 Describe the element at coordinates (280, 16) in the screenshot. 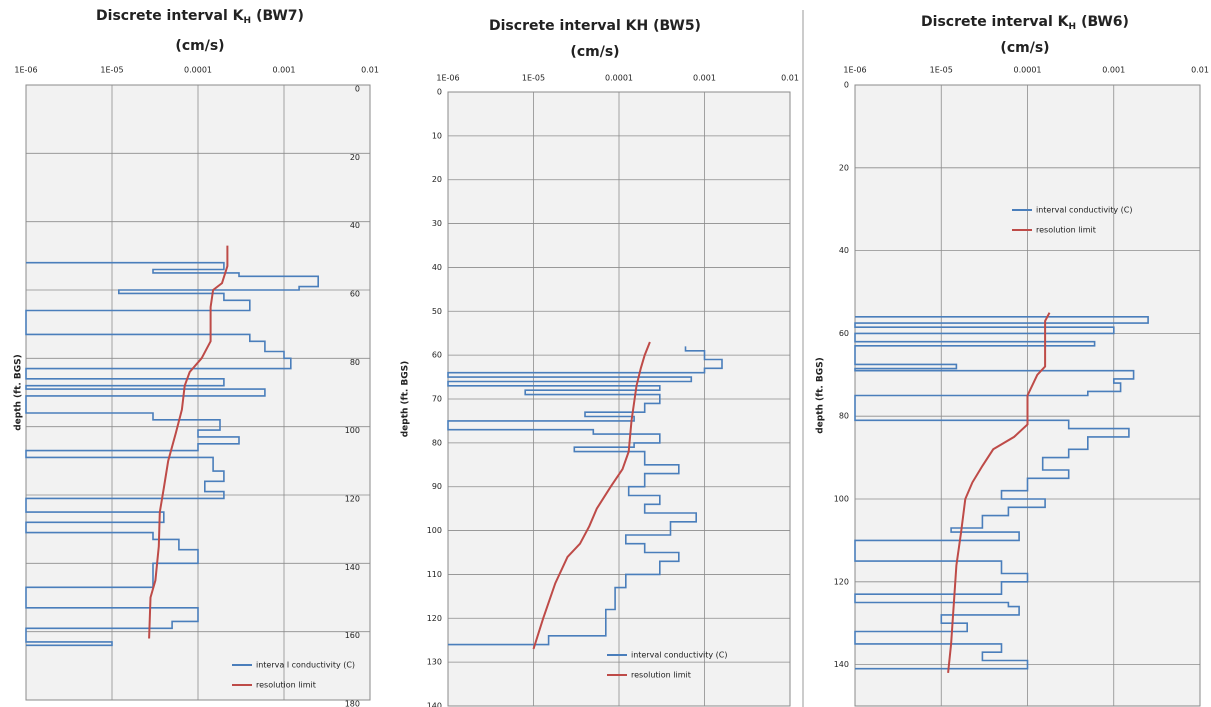

I see `title-end: (BW7)` at that location.